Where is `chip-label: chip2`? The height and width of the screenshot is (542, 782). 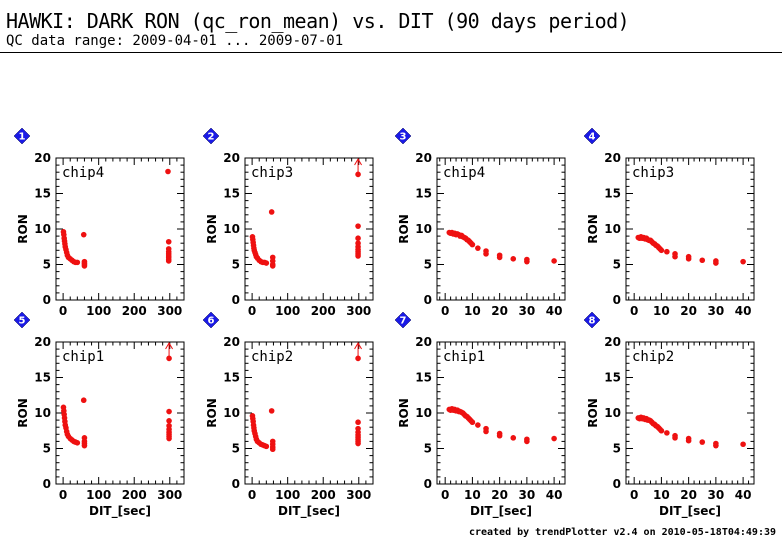 chip-label: chip2 is located at coordinates (653, 357).